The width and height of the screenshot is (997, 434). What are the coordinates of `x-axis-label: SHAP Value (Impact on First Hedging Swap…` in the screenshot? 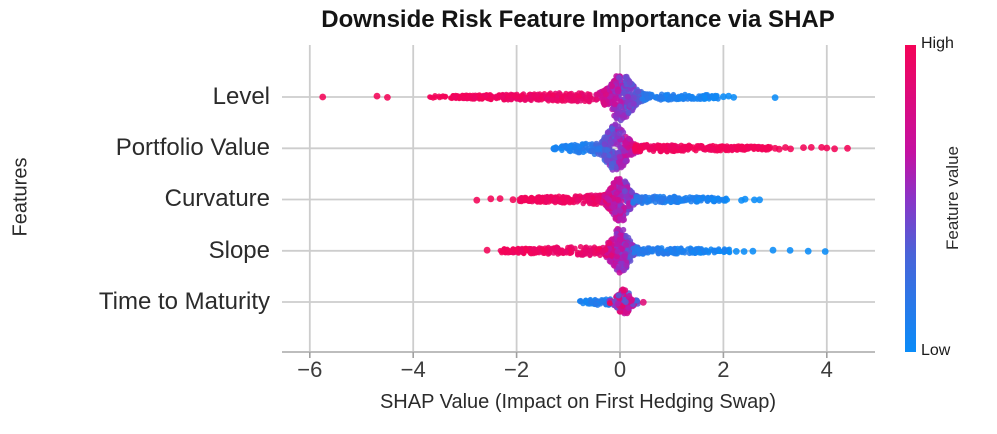 It's located at (578, 402).